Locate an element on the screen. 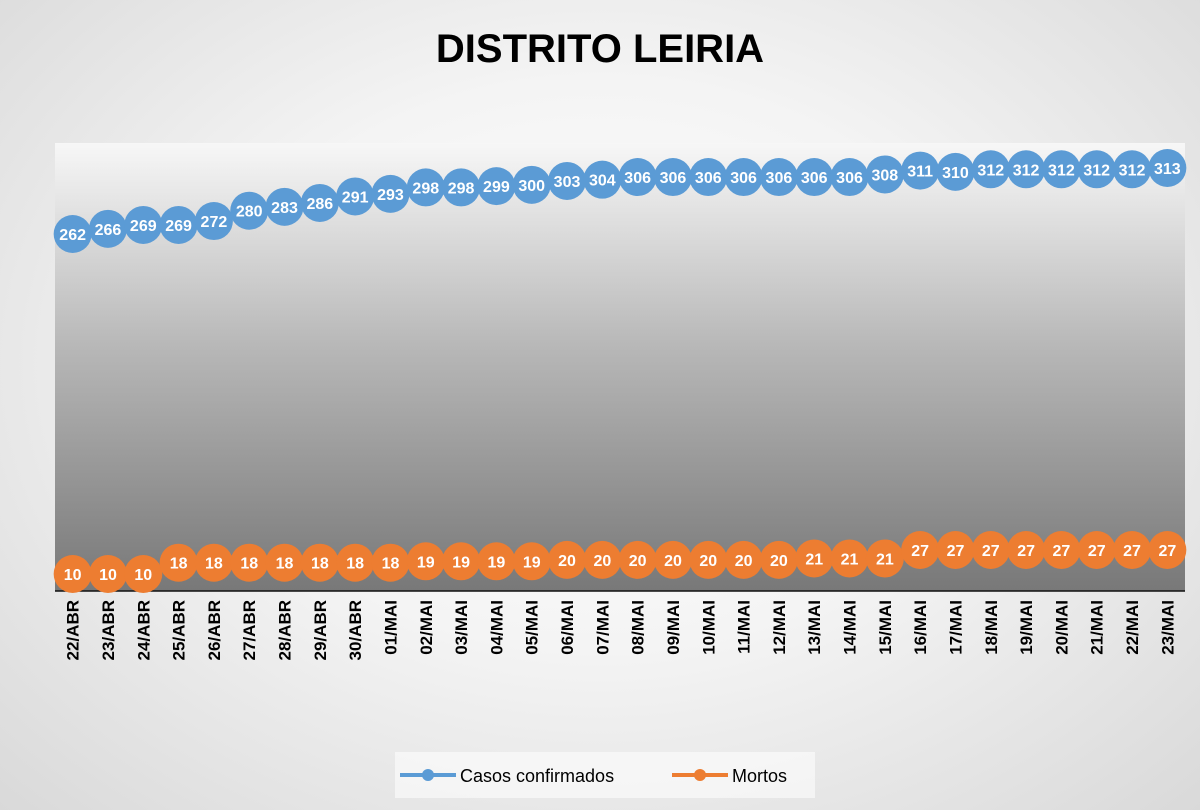 The height and width of the screenshot is (810, 1200). x-tick-label: 01/MAI is located at coordinates (390, 627).